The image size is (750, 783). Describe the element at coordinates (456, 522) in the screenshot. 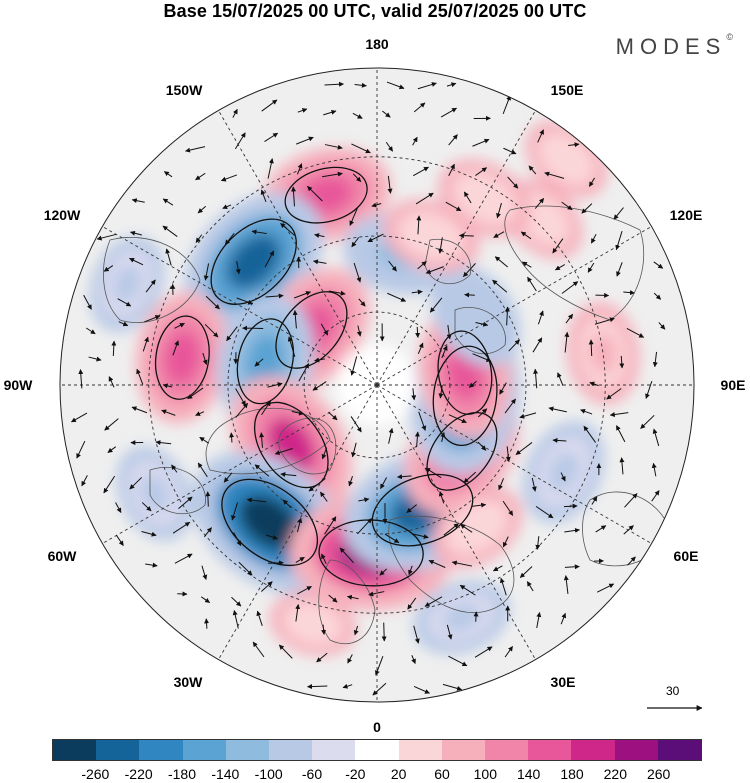

I see `meridian-line` at that location.